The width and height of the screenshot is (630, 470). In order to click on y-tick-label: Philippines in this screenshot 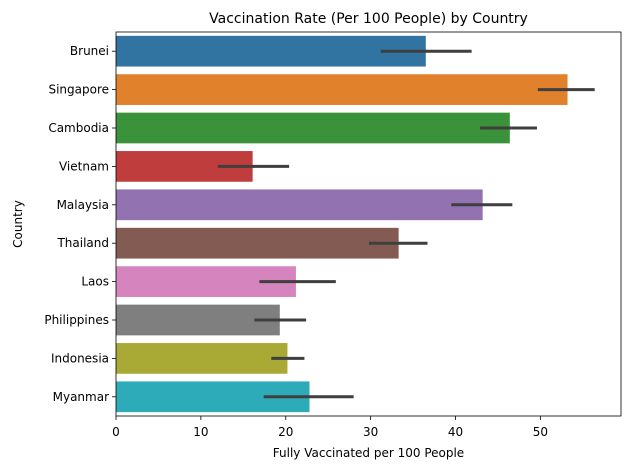, I will do `click(76, 320)`.